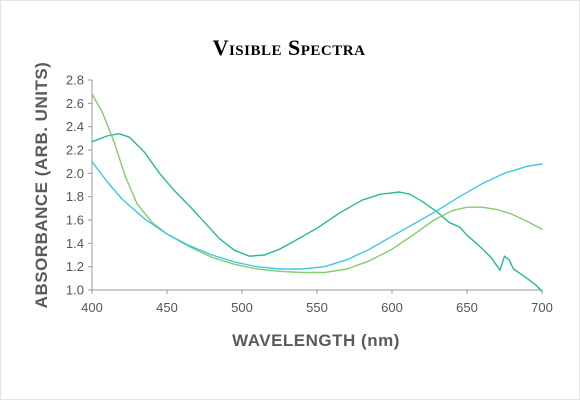  What do you see at coordinates (289, 47) in the screenshot?
I see `chart-title: Visible Spectra` at bounding box center [289, 47].